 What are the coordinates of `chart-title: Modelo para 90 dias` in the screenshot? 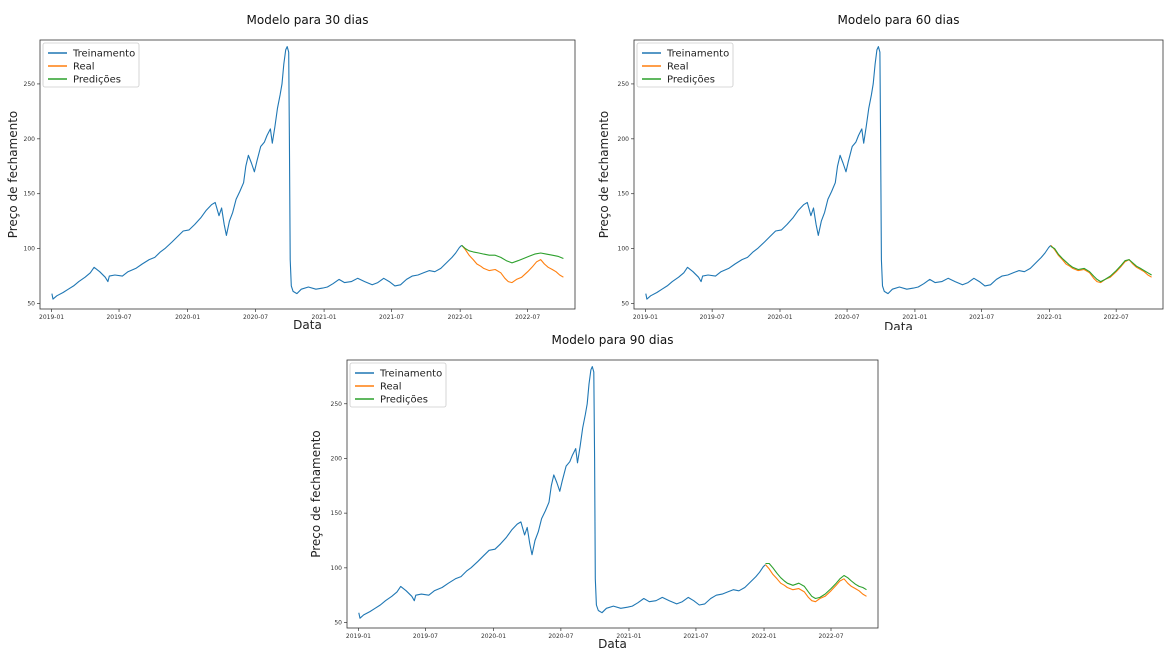 It's located at (613, 340).